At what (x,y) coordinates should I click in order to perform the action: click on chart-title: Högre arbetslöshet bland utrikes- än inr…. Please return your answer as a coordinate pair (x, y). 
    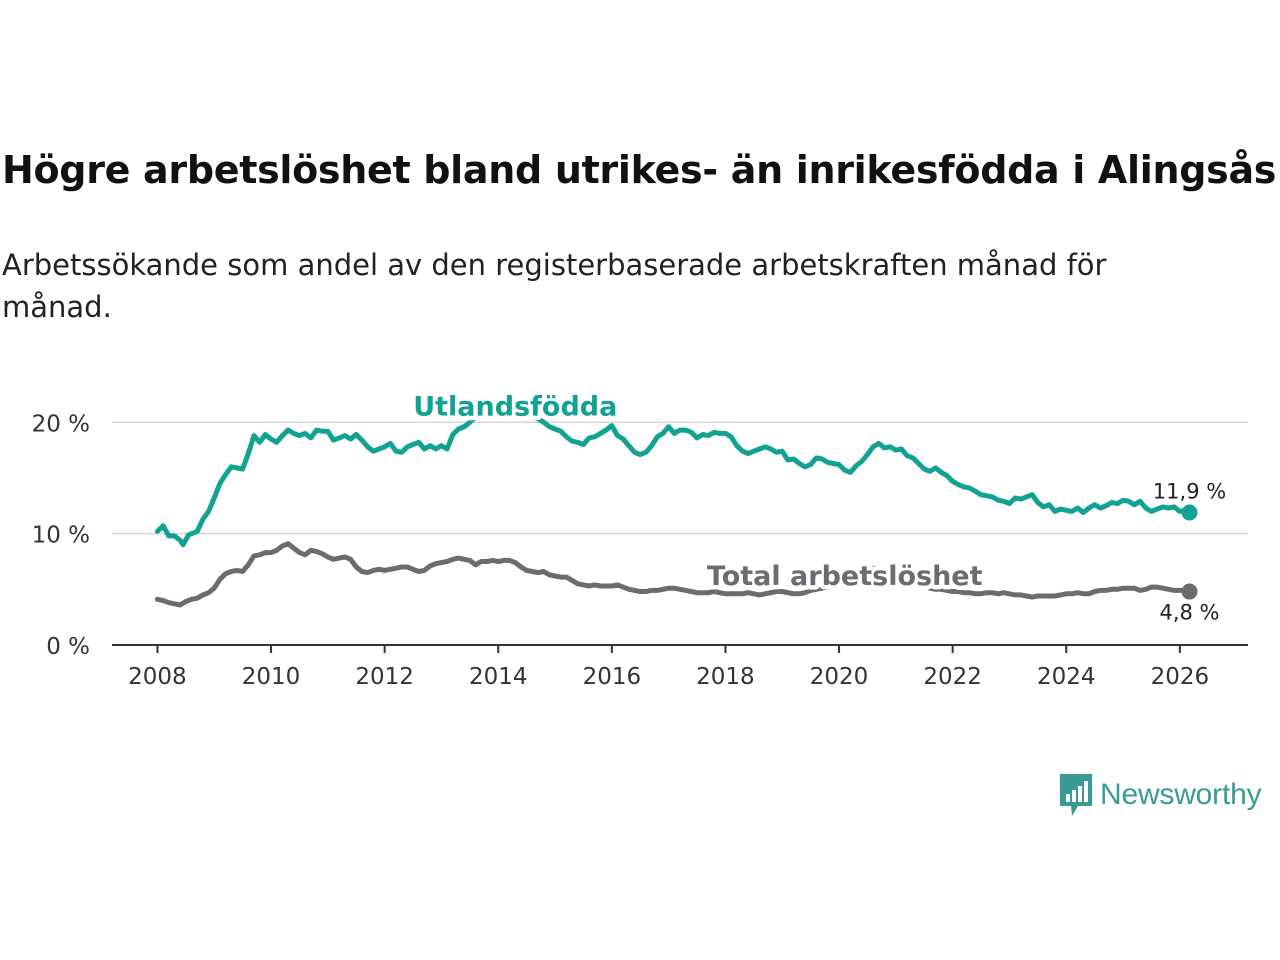
    Looking at the image, I should click on (639, 170).